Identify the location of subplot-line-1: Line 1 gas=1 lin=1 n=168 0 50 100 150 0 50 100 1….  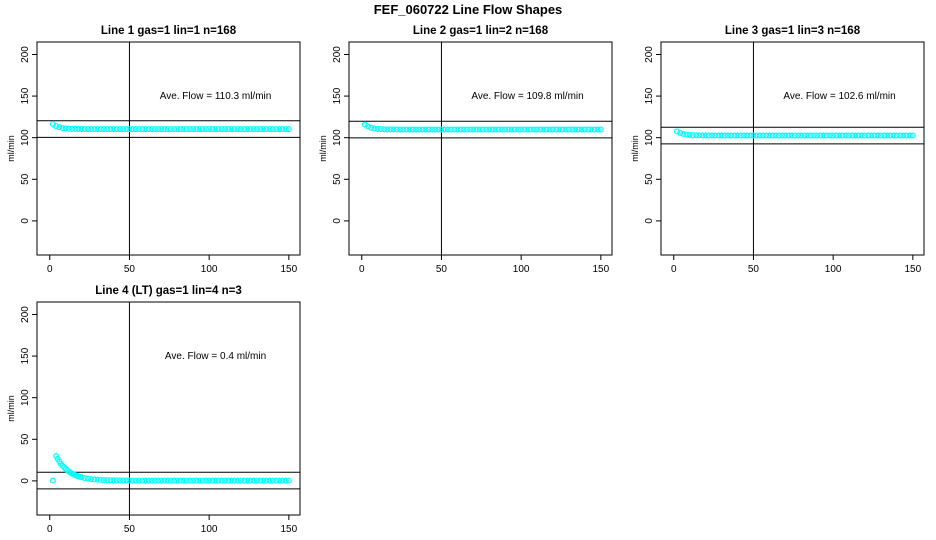
(153, 150).